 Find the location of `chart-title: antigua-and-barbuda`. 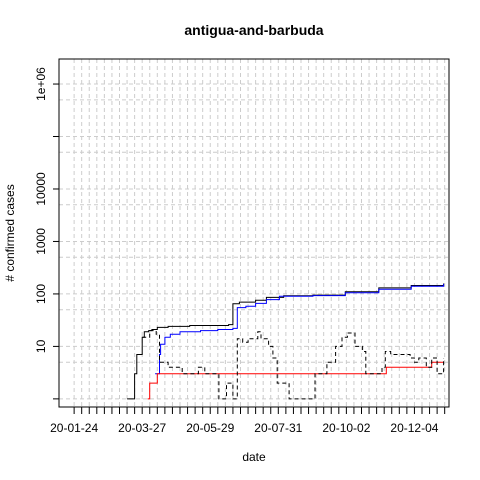

chart-title: antigua-and-barbuda is located at coordinates (253, 30).